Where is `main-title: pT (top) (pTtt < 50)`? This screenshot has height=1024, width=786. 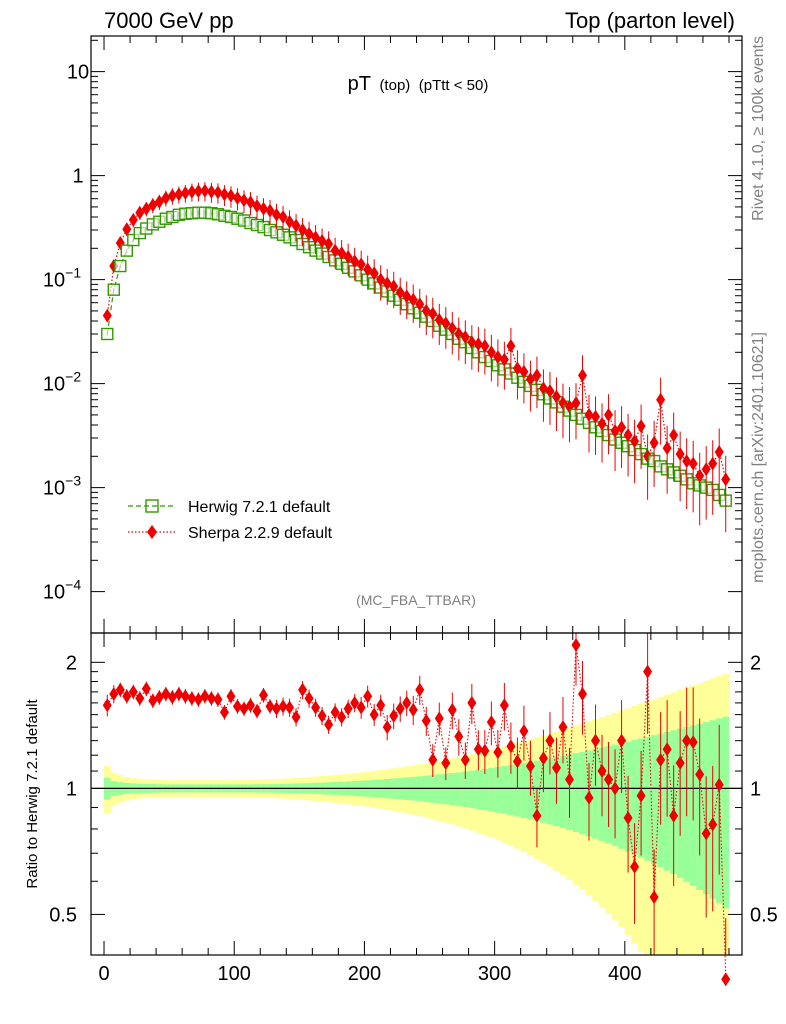
main-title: pT (top) (pTtt < 50) is located at coordinates (418, 84).